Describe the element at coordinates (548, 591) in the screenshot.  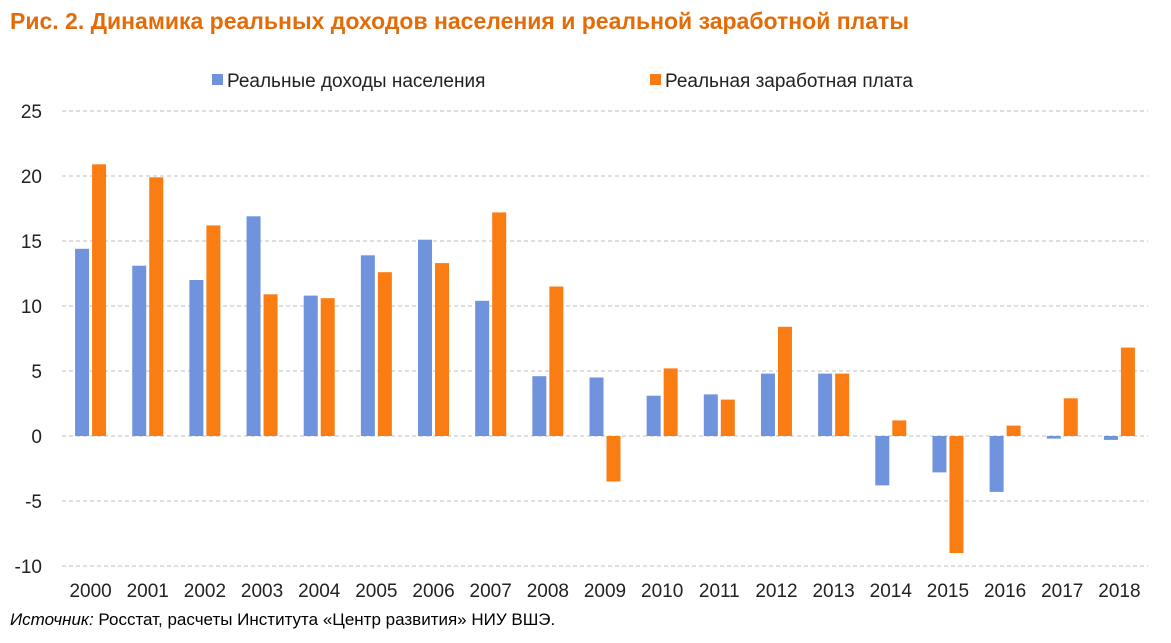
I see `x-tick-label: 2008` at that location.